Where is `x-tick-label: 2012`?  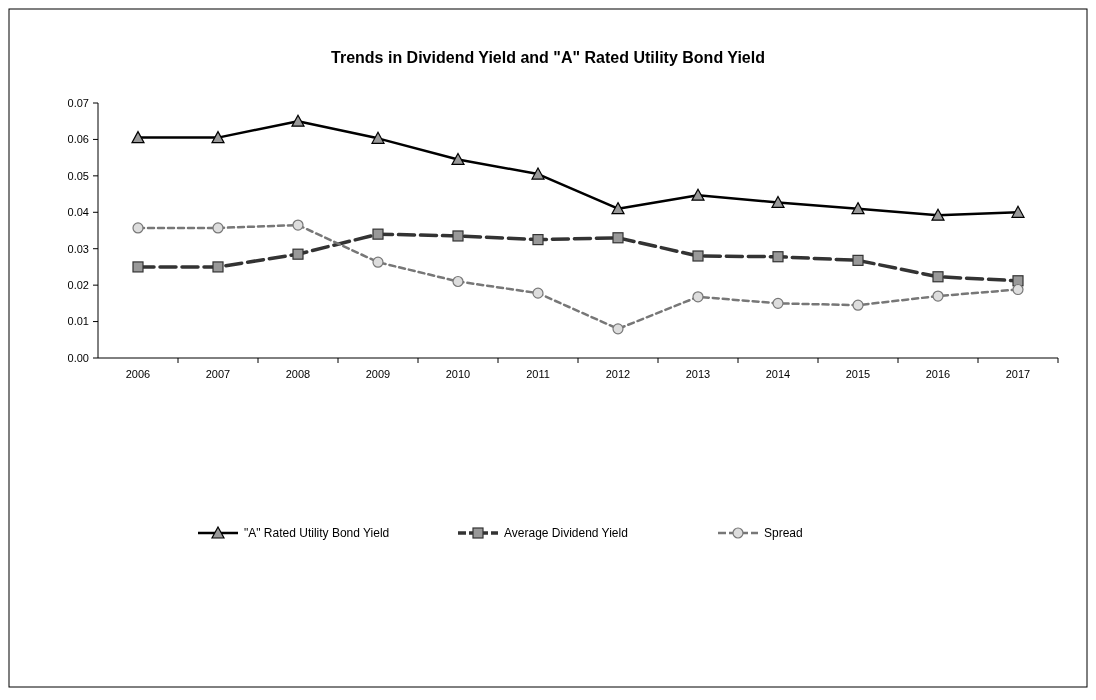 x-tick-label: 2012 is located at coordinates (618, 374).